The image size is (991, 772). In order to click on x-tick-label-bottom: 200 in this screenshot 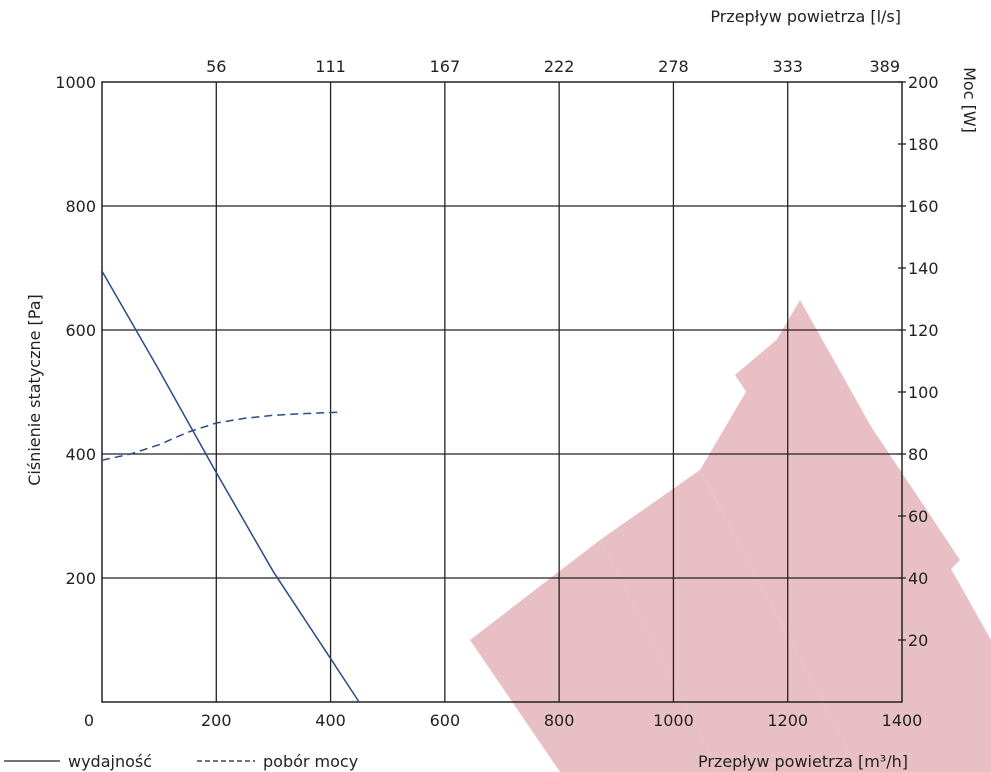, I will do `click(216, 720)`.